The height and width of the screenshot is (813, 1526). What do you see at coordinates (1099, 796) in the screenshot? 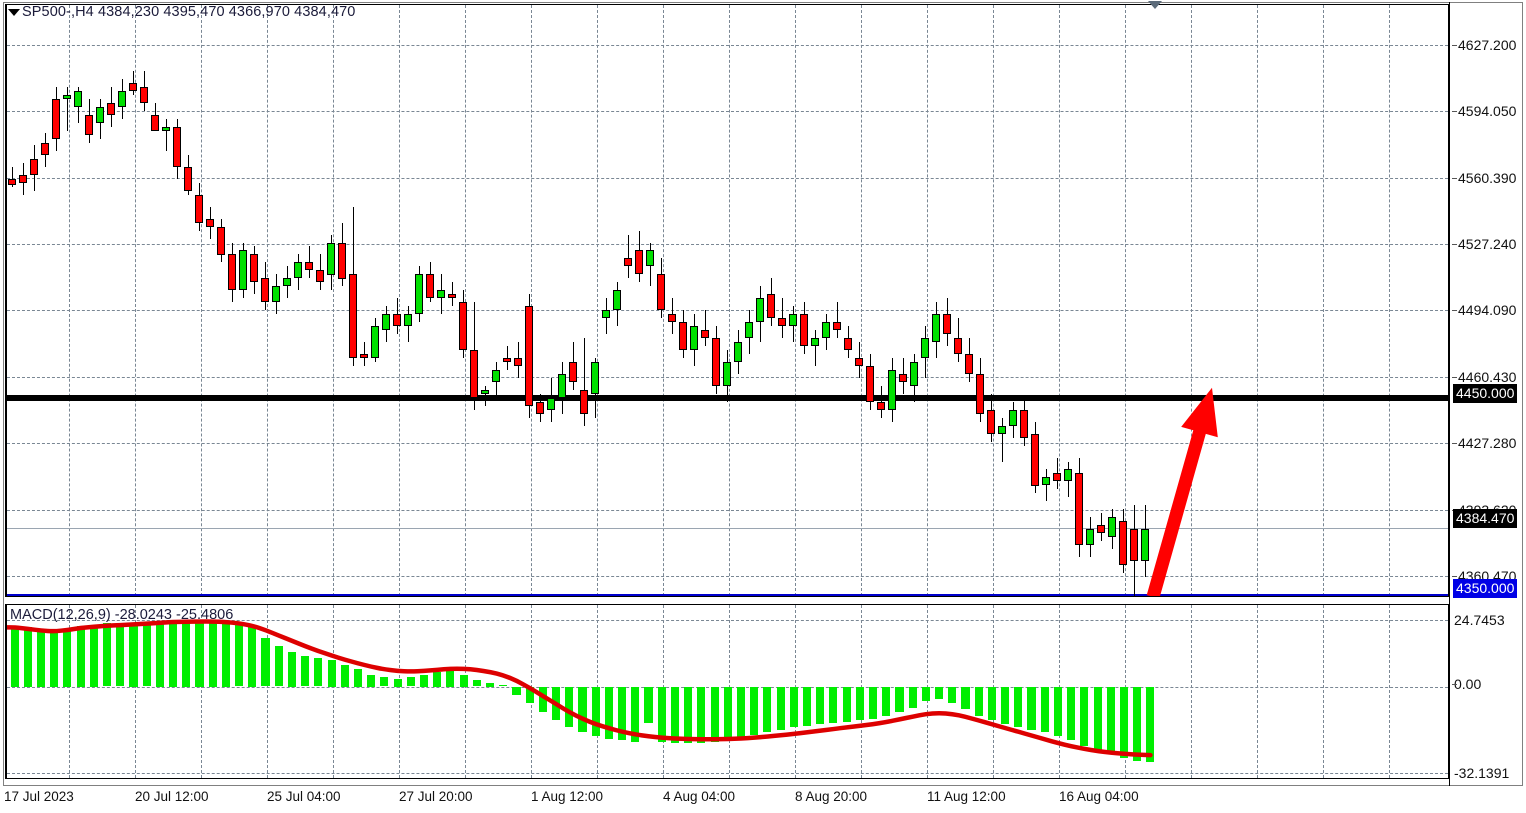
I see `time-axis-label: 16 Aug 04:00` at bounding box center [1099, 796].